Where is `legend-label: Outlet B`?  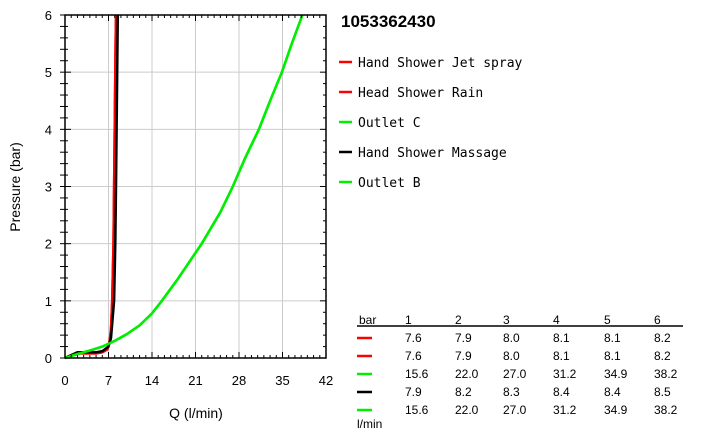
legend-label: Outlet B is located at coordinates (389, 183).